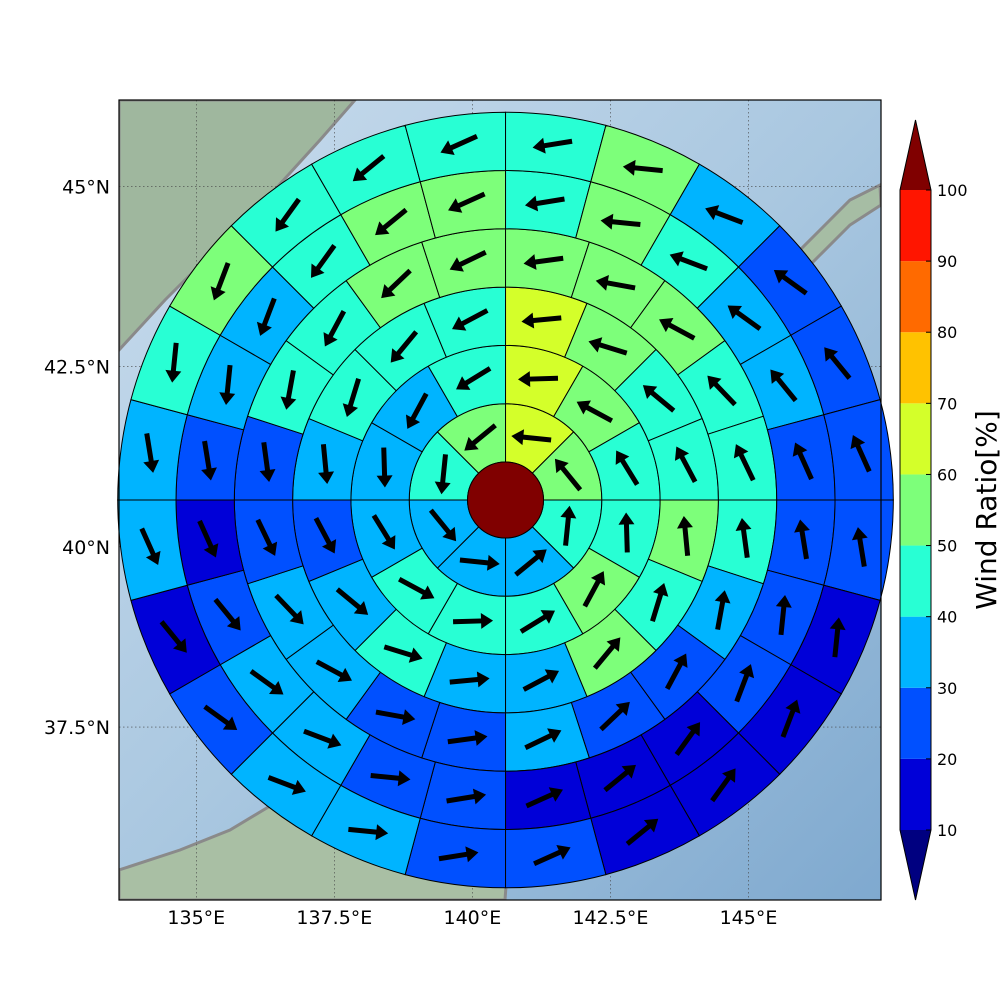 The image size is (1000, 1000). Describe the element at coordinates (915, 865) in the screenshot. I see `colorbar-under-extension` at that location.